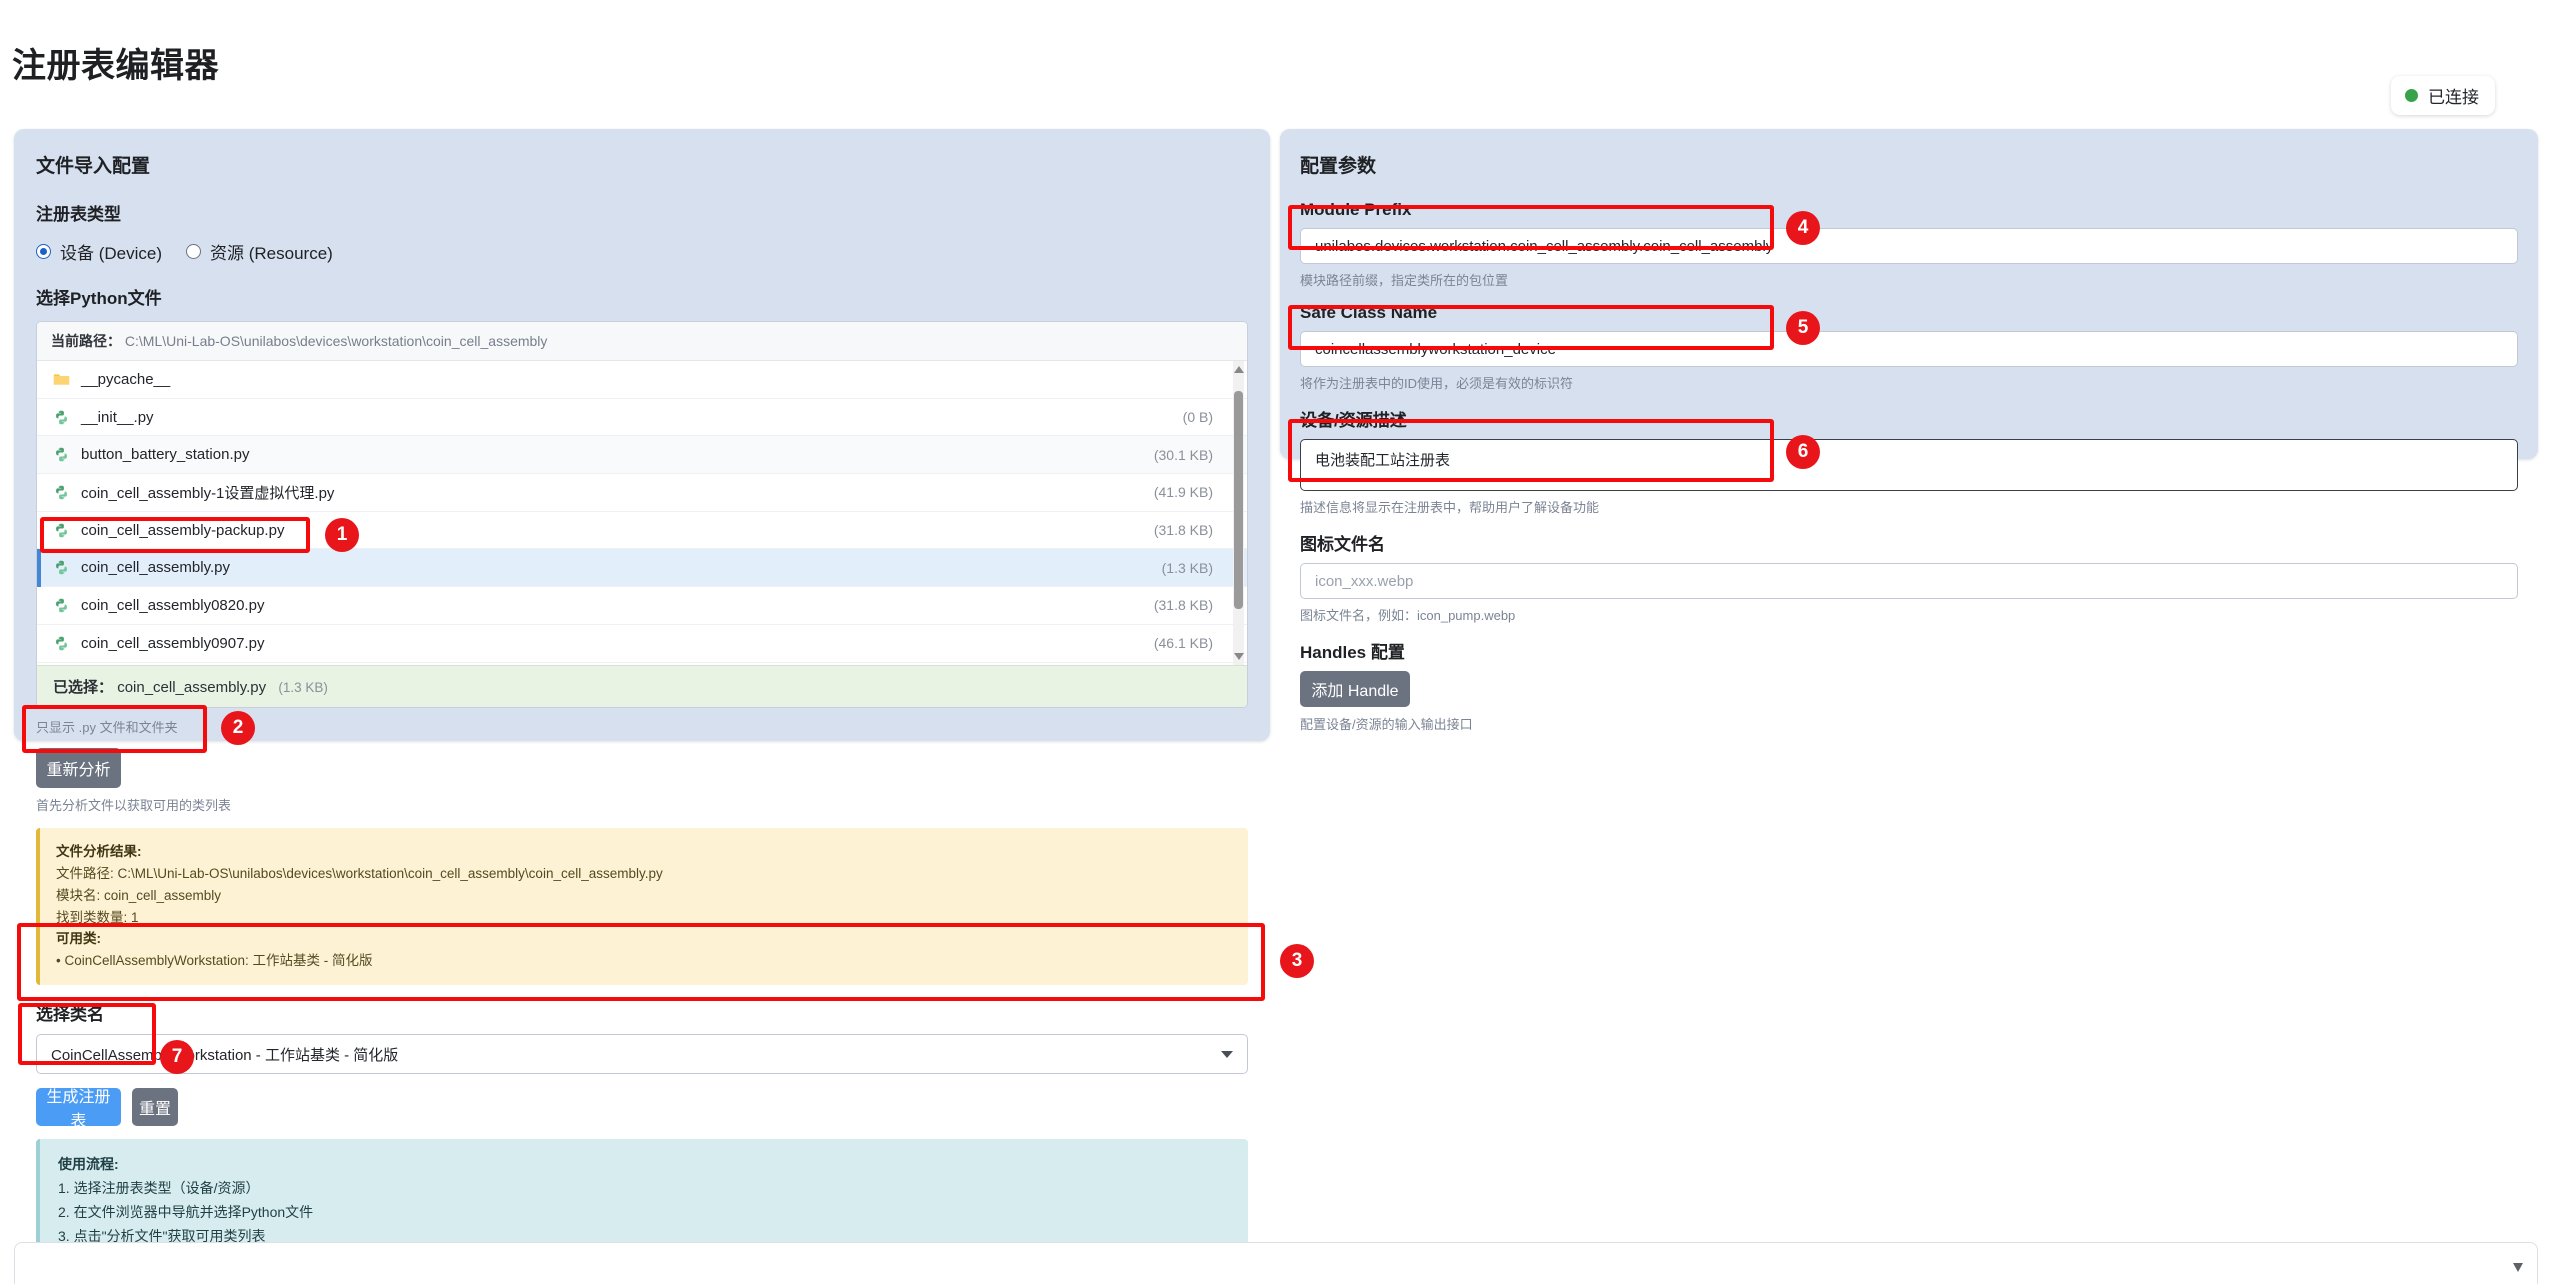  I want to click on generate-registry-button: 生成注册表, so click(78, 1109).